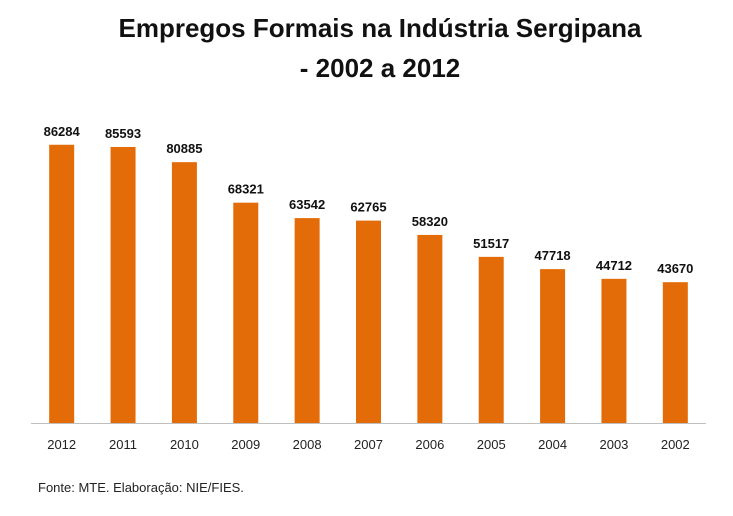 Image resolution: width=733 pixels, height=516 pixels. I want to click on data-label-2010: 80885, so click(184, 148).